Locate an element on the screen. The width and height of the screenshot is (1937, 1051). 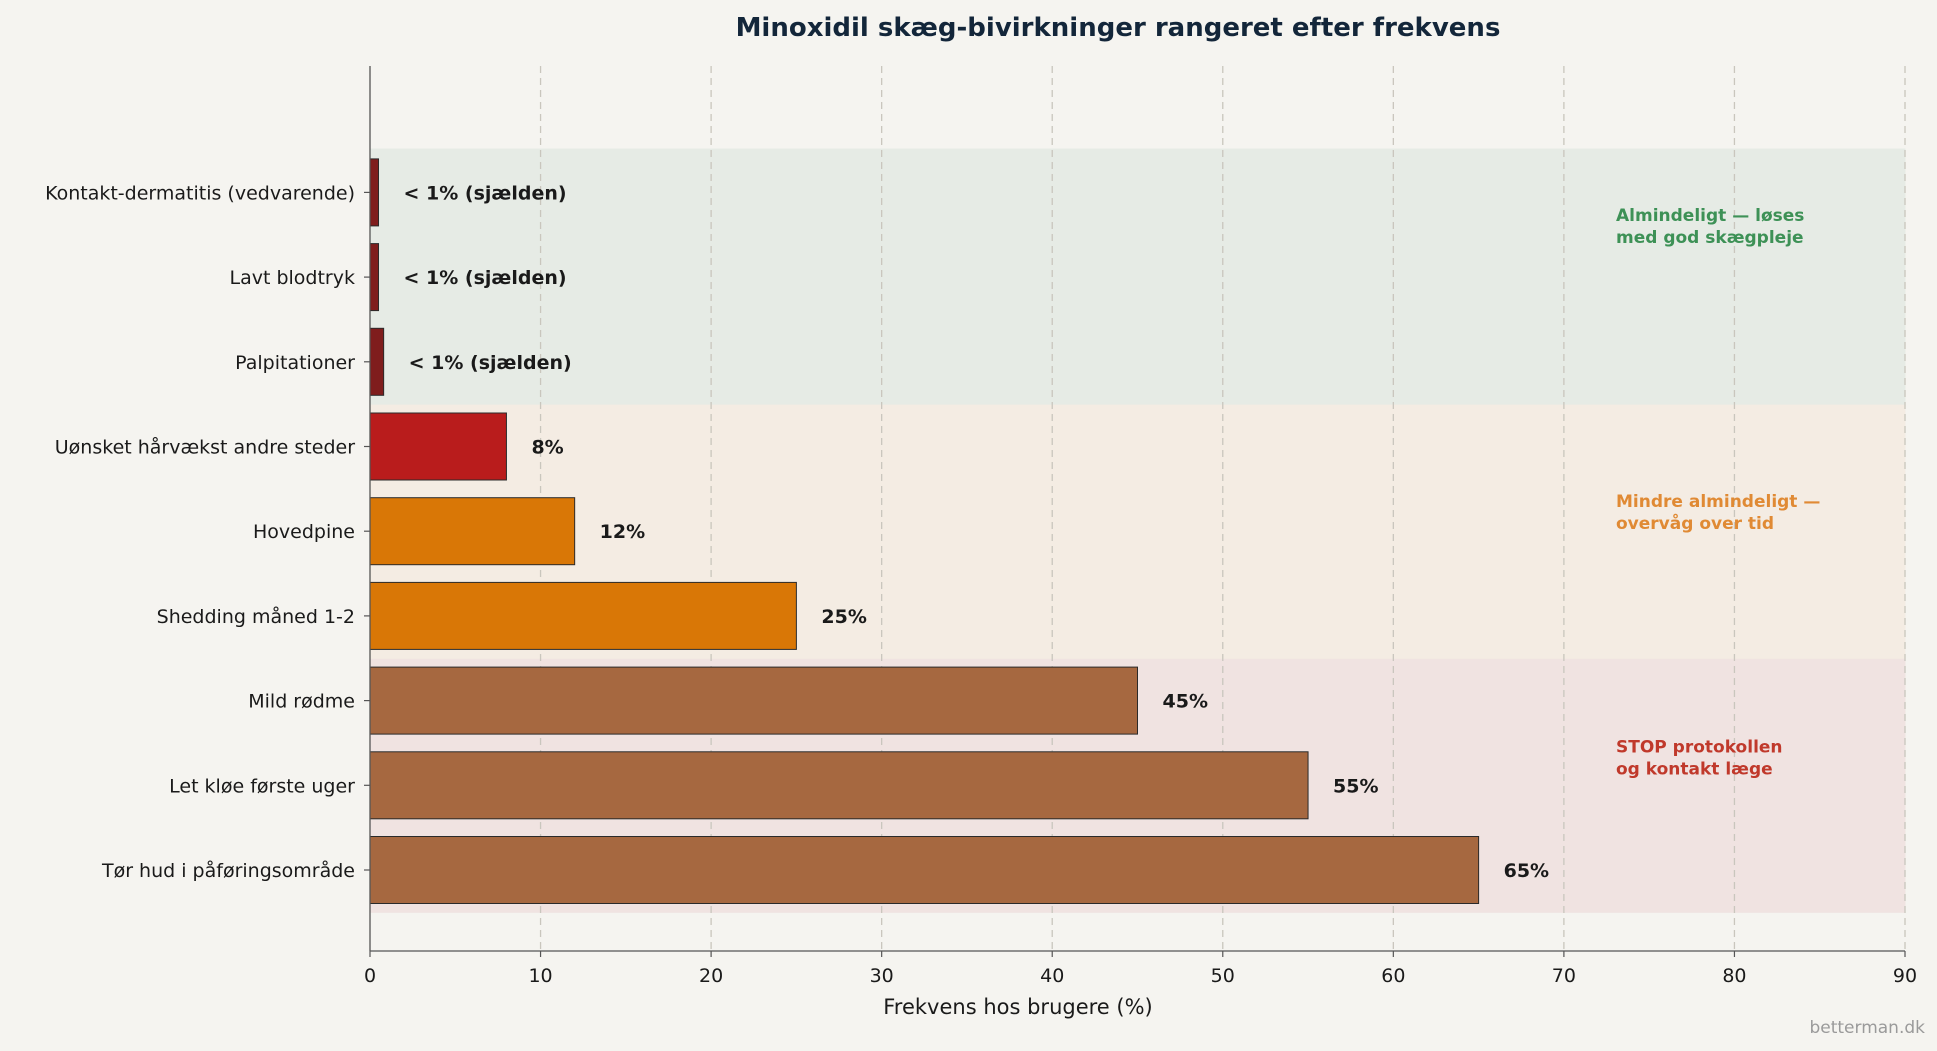
x-tick-label: 80 is located at coordinates (1734, 976).